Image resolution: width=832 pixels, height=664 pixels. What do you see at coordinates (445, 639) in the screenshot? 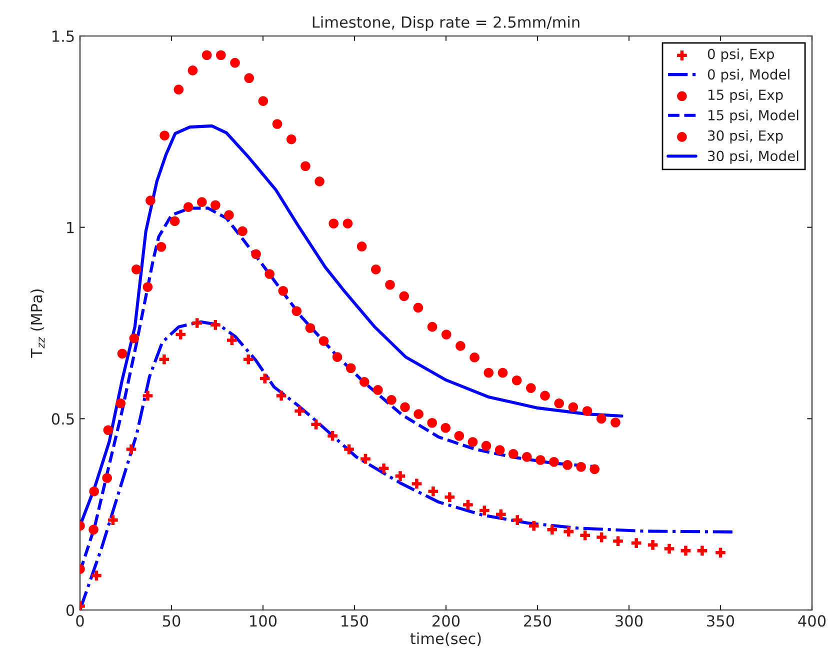
I see `x-axis-title: time(sec)` at bounding box center [445, 639].